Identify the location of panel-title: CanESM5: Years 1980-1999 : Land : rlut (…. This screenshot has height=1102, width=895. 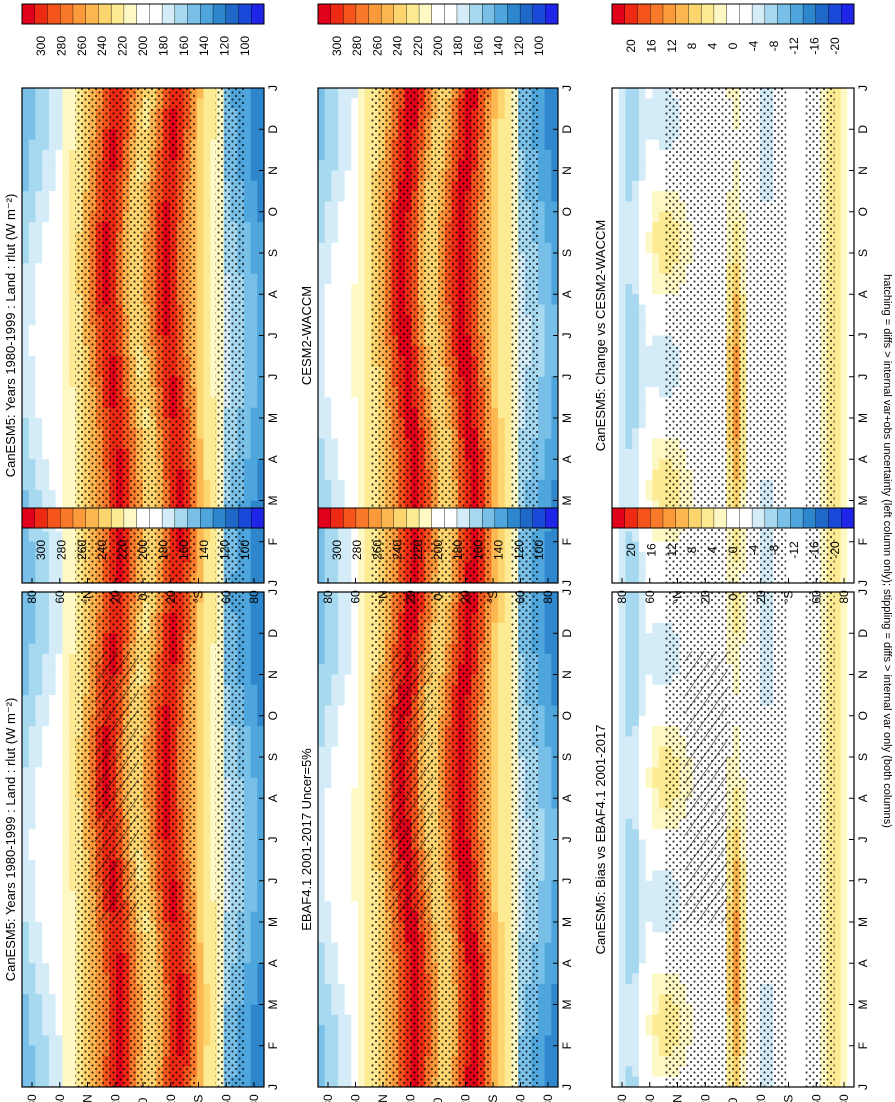
(10, 840).